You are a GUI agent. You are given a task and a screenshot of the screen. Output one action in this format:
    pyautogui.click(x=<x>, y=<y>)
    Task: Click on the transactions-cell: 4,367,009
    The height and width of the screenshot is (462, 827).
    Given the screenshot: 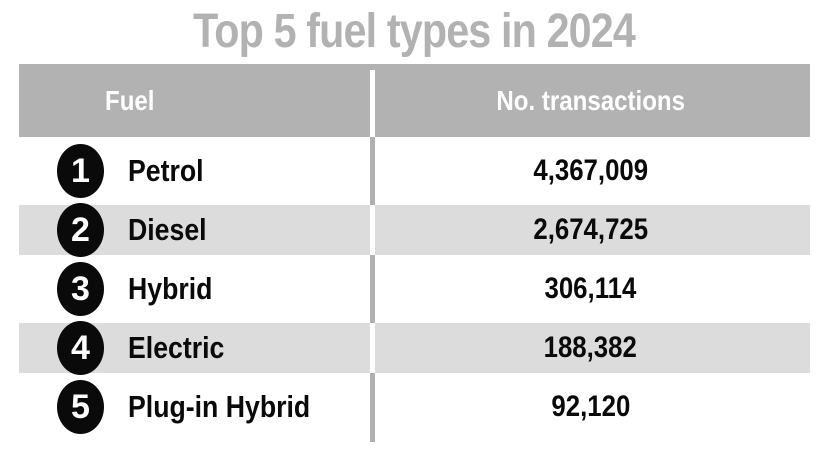 What is the action you would take?
    pyautogui.click(x=590, y=171)
    